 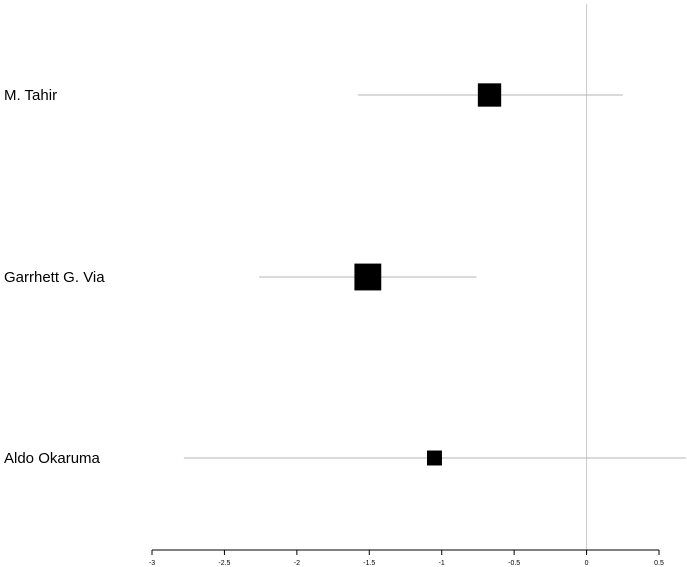 I want to click on study-label: Garrhett G. Via, so click(x=54, y=277).